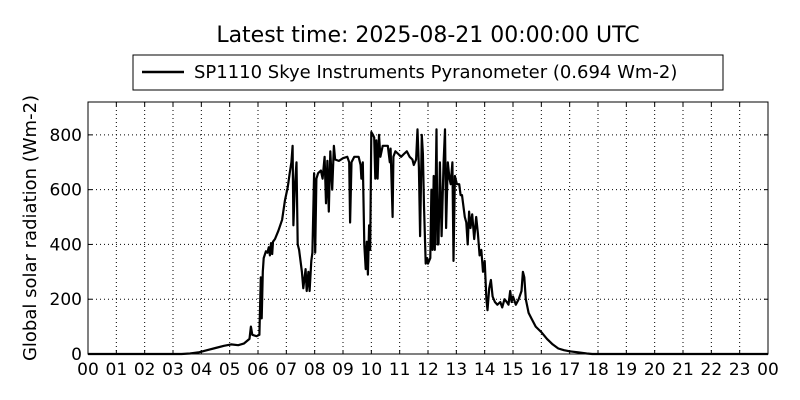 The image size is (800, 400). Describe the element at coordinates (457, 370) in the screenshot. I see `x-tick-label: 13` at that location.